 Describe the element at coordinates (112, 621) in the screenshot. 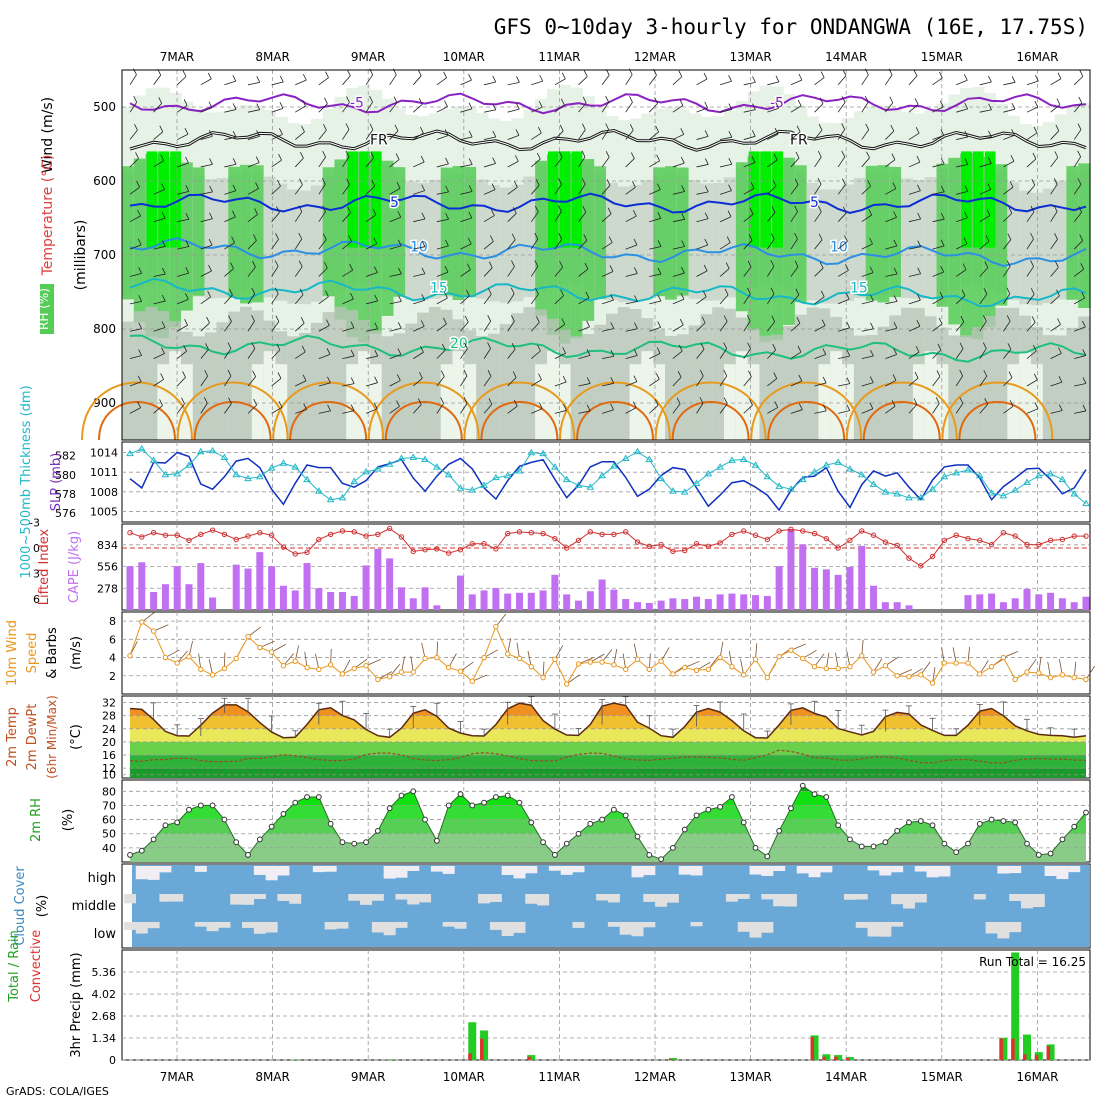

I see `wind-tick: 8` at that location.